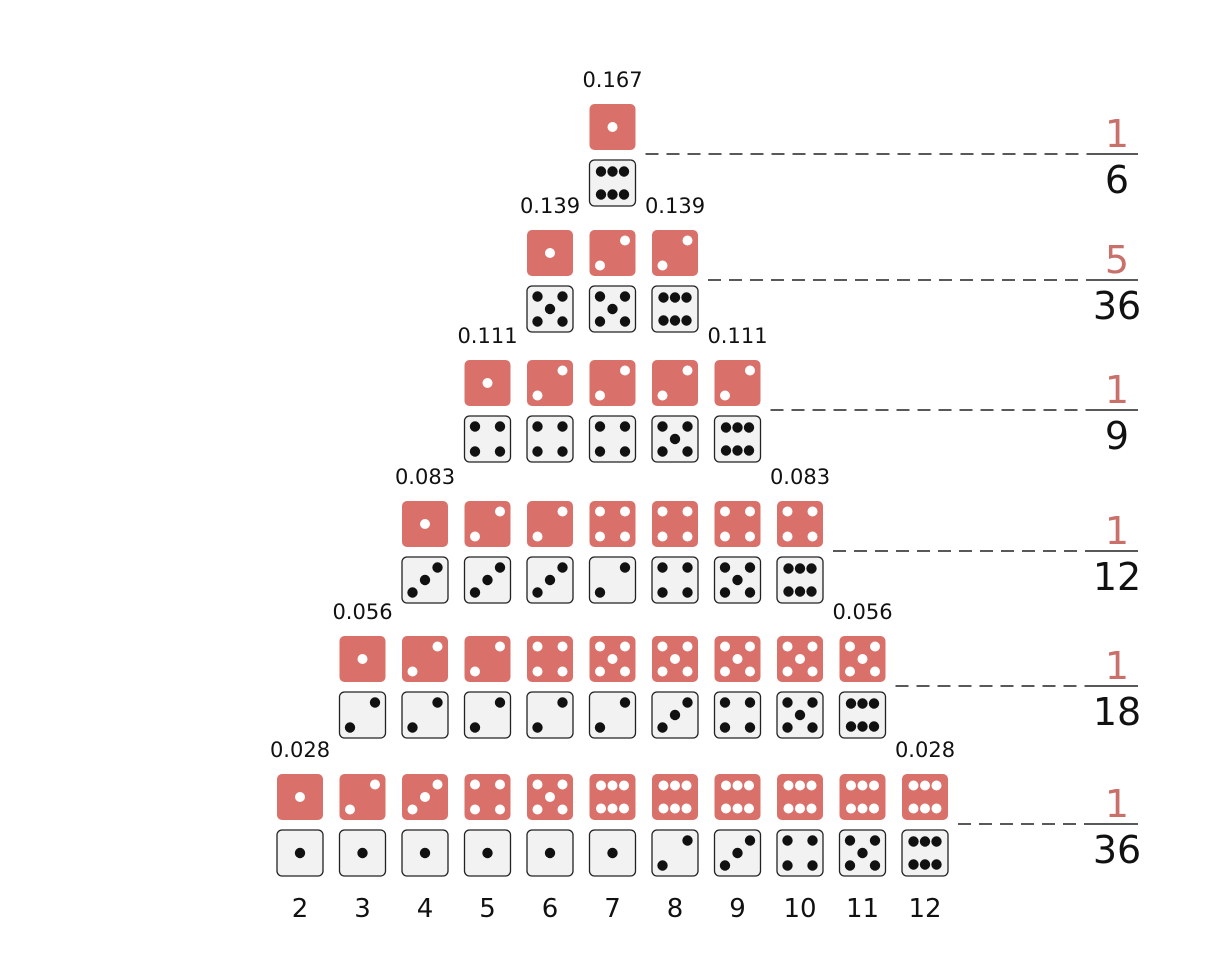 The height and width of the screenshot is (980, 1225). I want to click on white-die-five, so click(612, 309).